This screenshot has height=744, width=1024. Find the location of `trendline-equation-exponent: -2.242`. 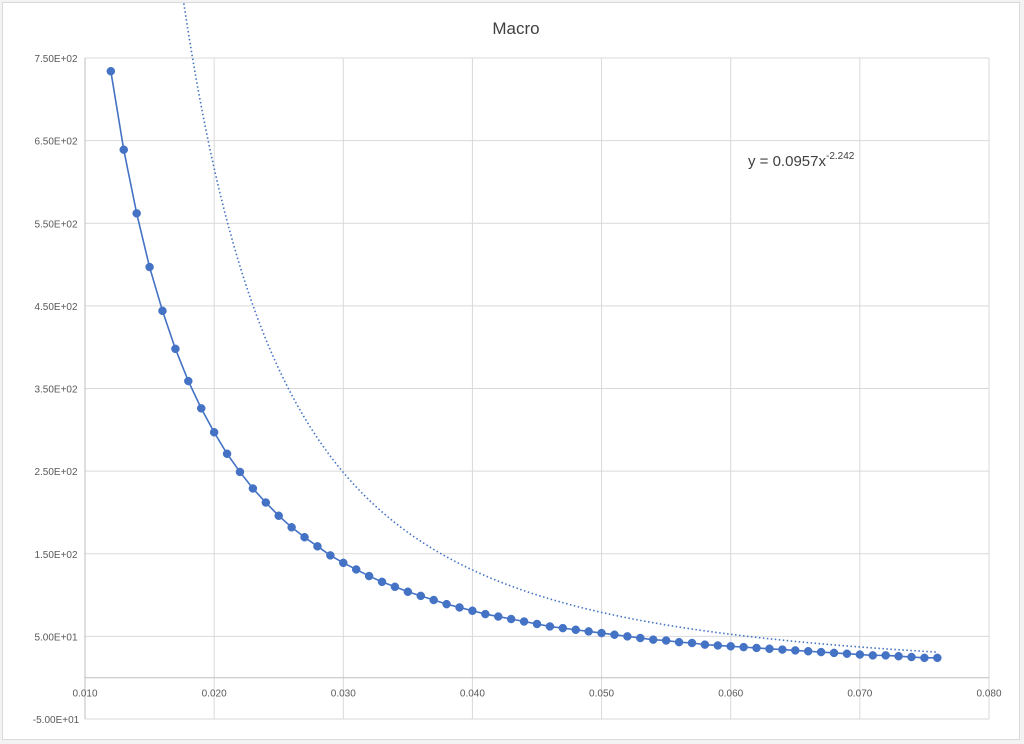

trendline-equation-exponent: -2.242 is located at coordinates (840, 156).